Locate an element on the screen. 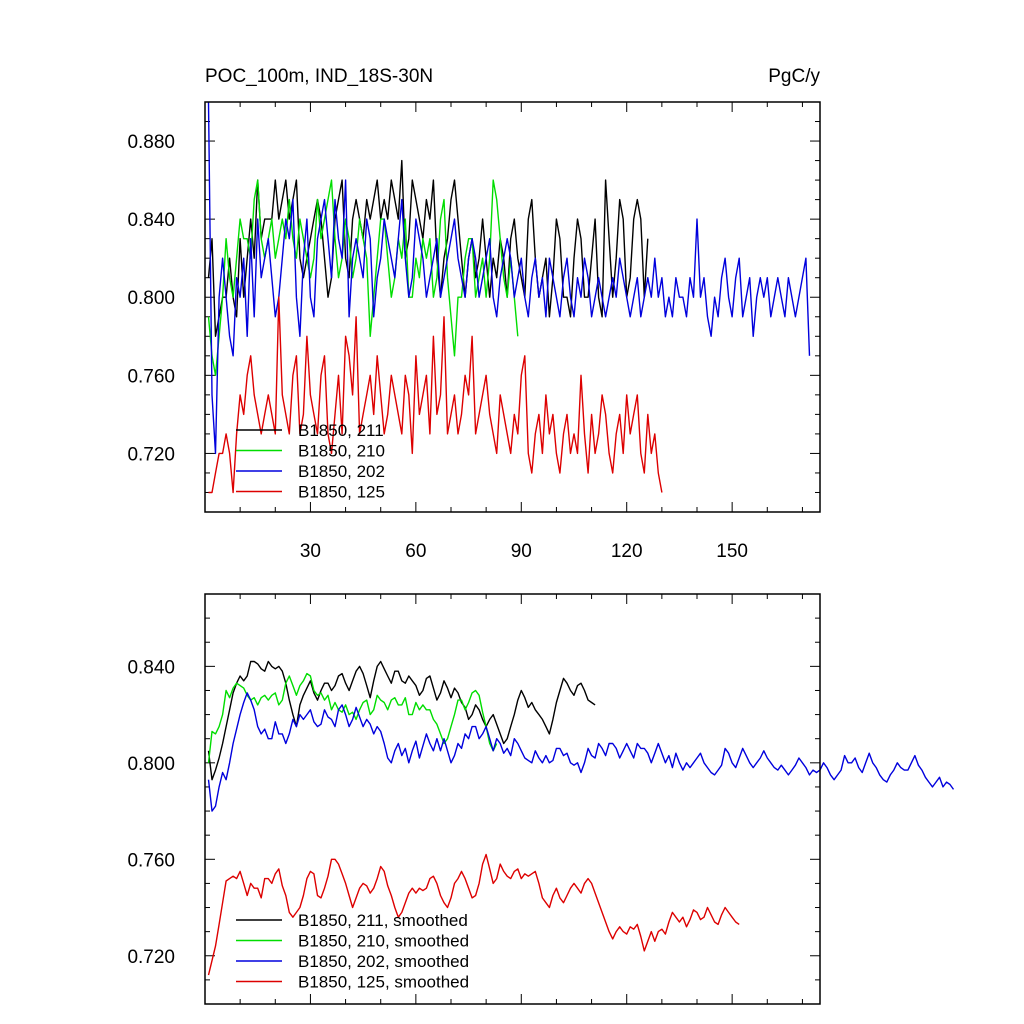 The image size is (1024, 1024). units-label: PgC/y is located at coordinates (794, 76).